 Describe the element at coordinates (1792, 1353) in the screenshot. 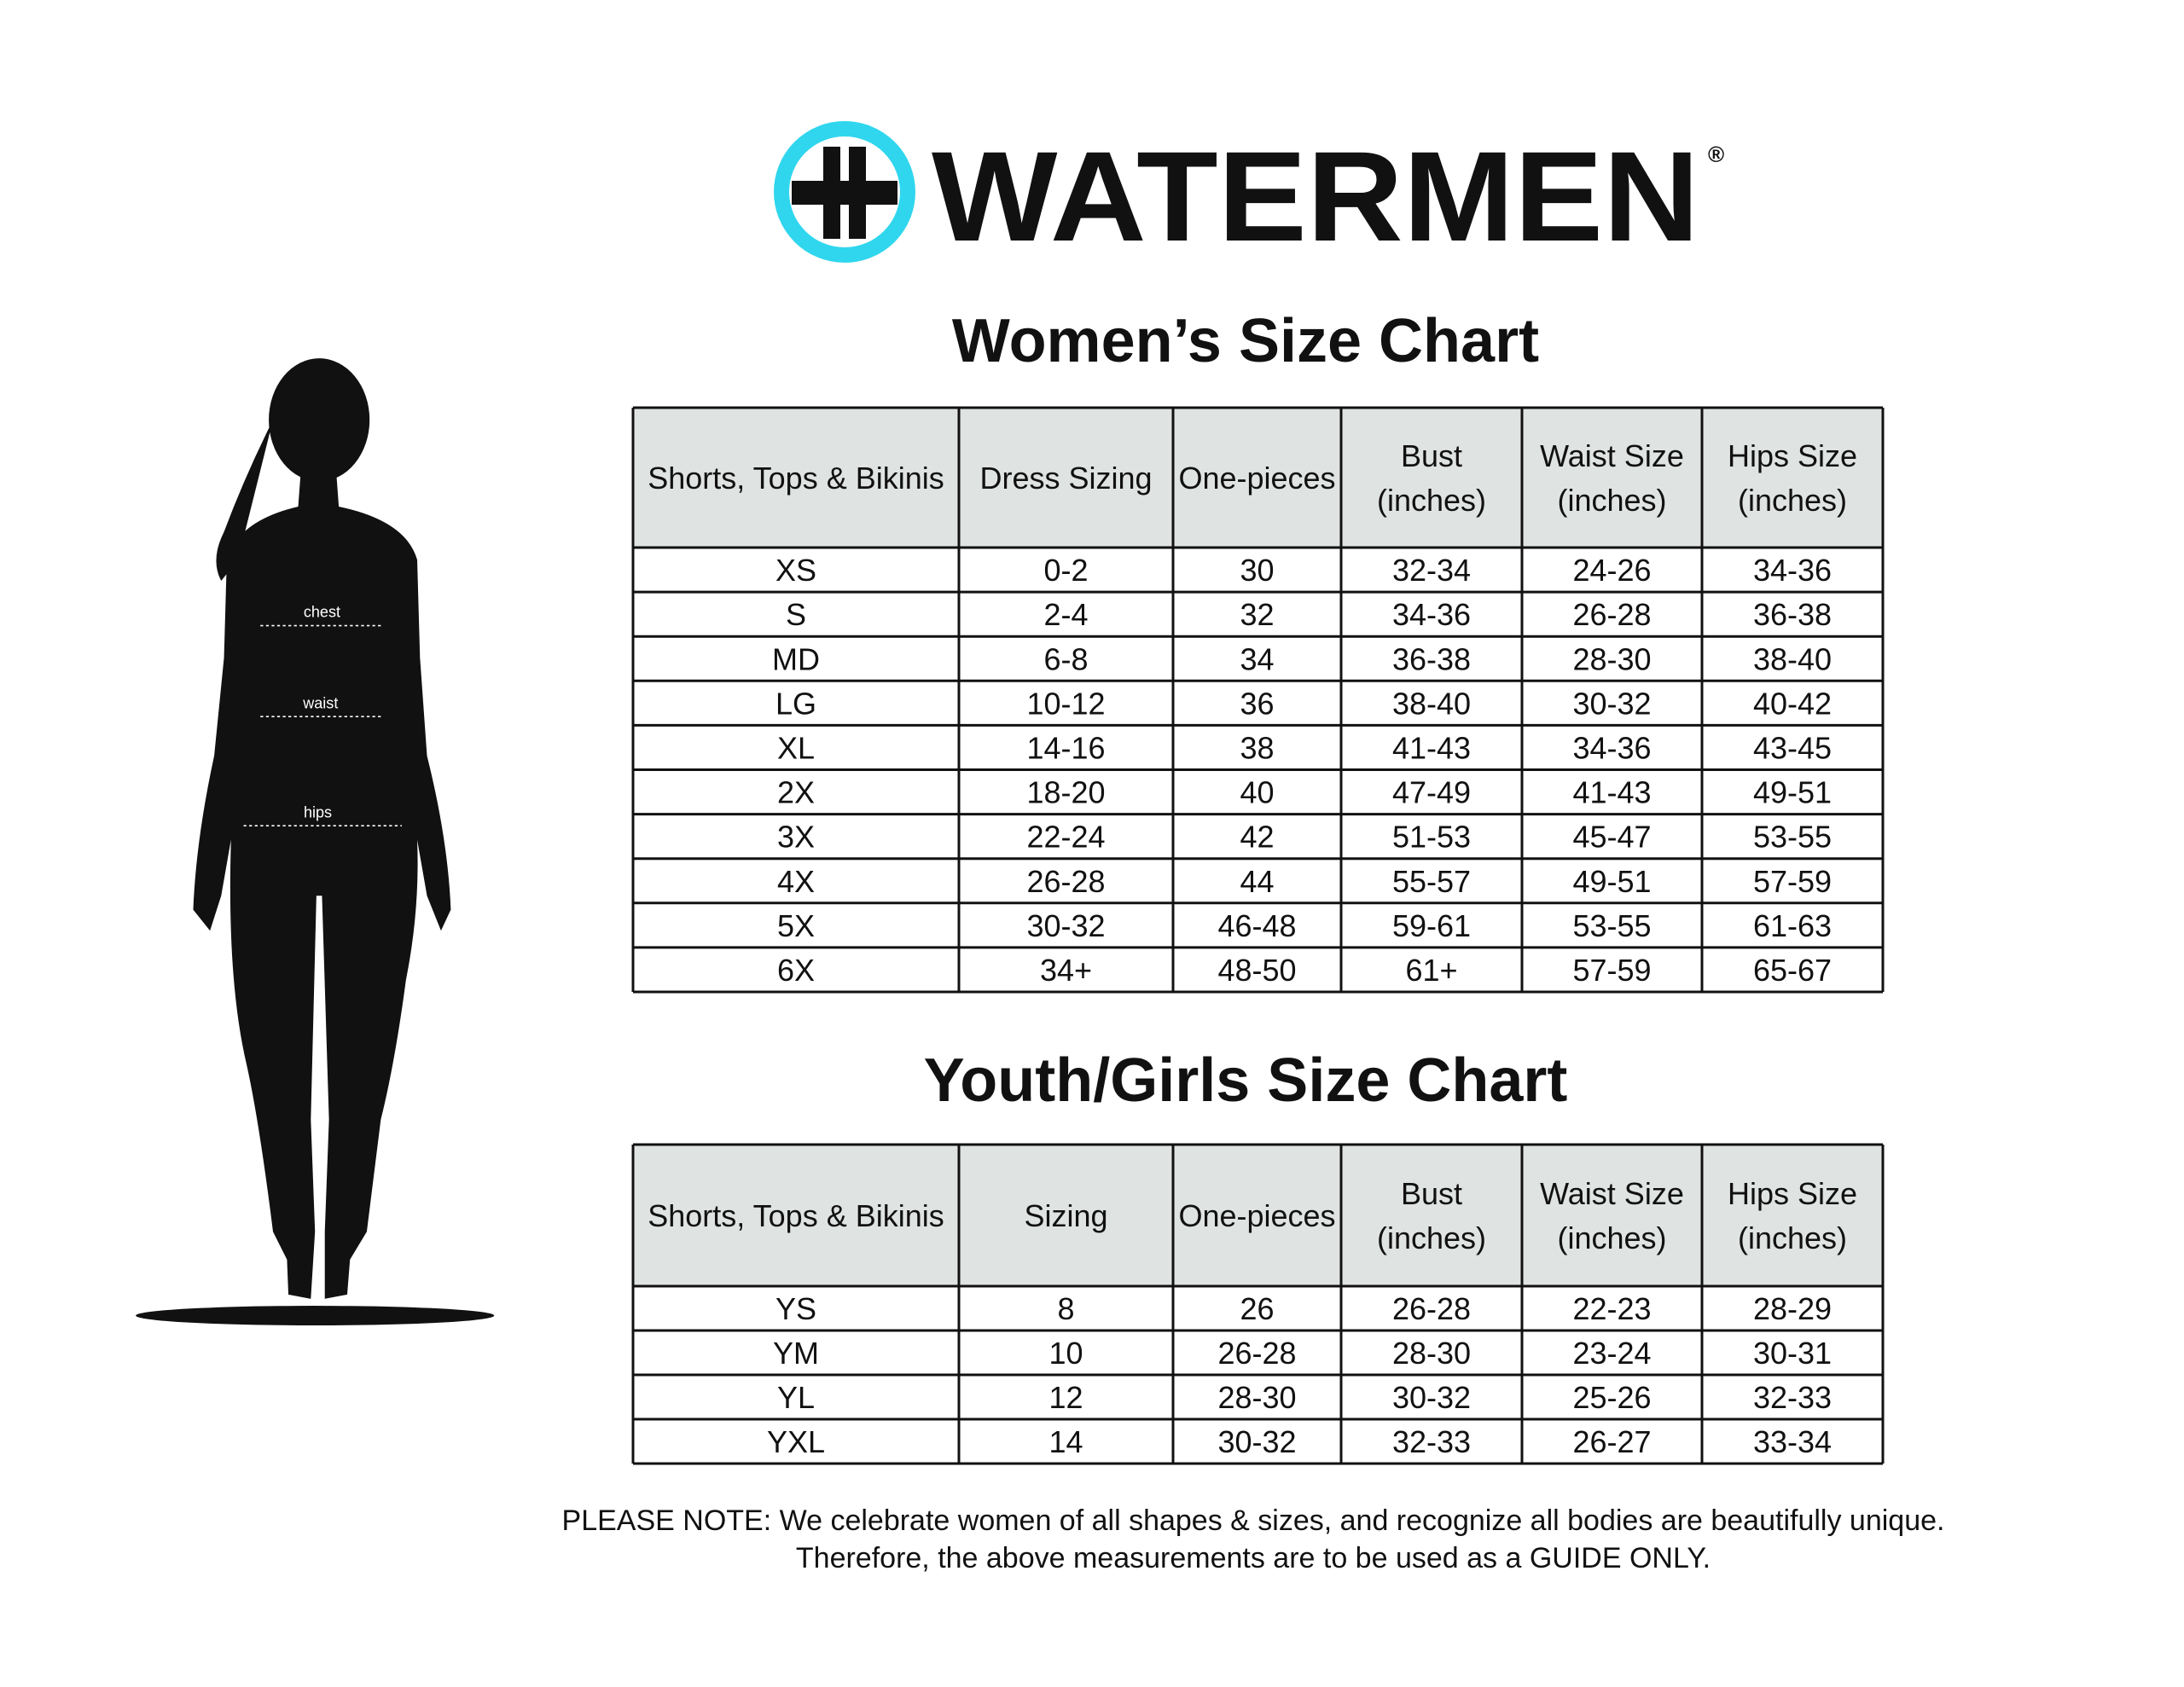

I see `cell: 30-31` at that location.